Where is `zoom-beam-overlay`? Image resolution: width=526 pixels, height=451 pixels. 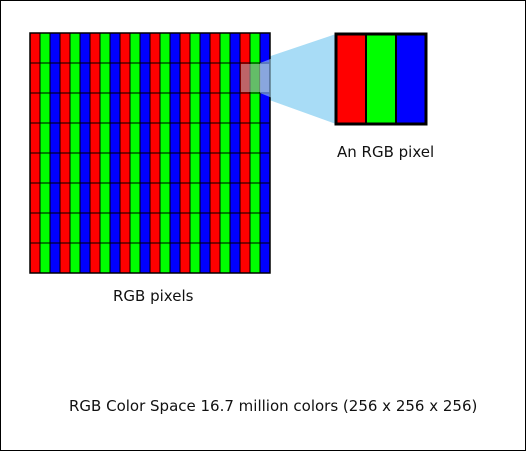 zoom-beam-overlay is located at coordinates (298, 79).